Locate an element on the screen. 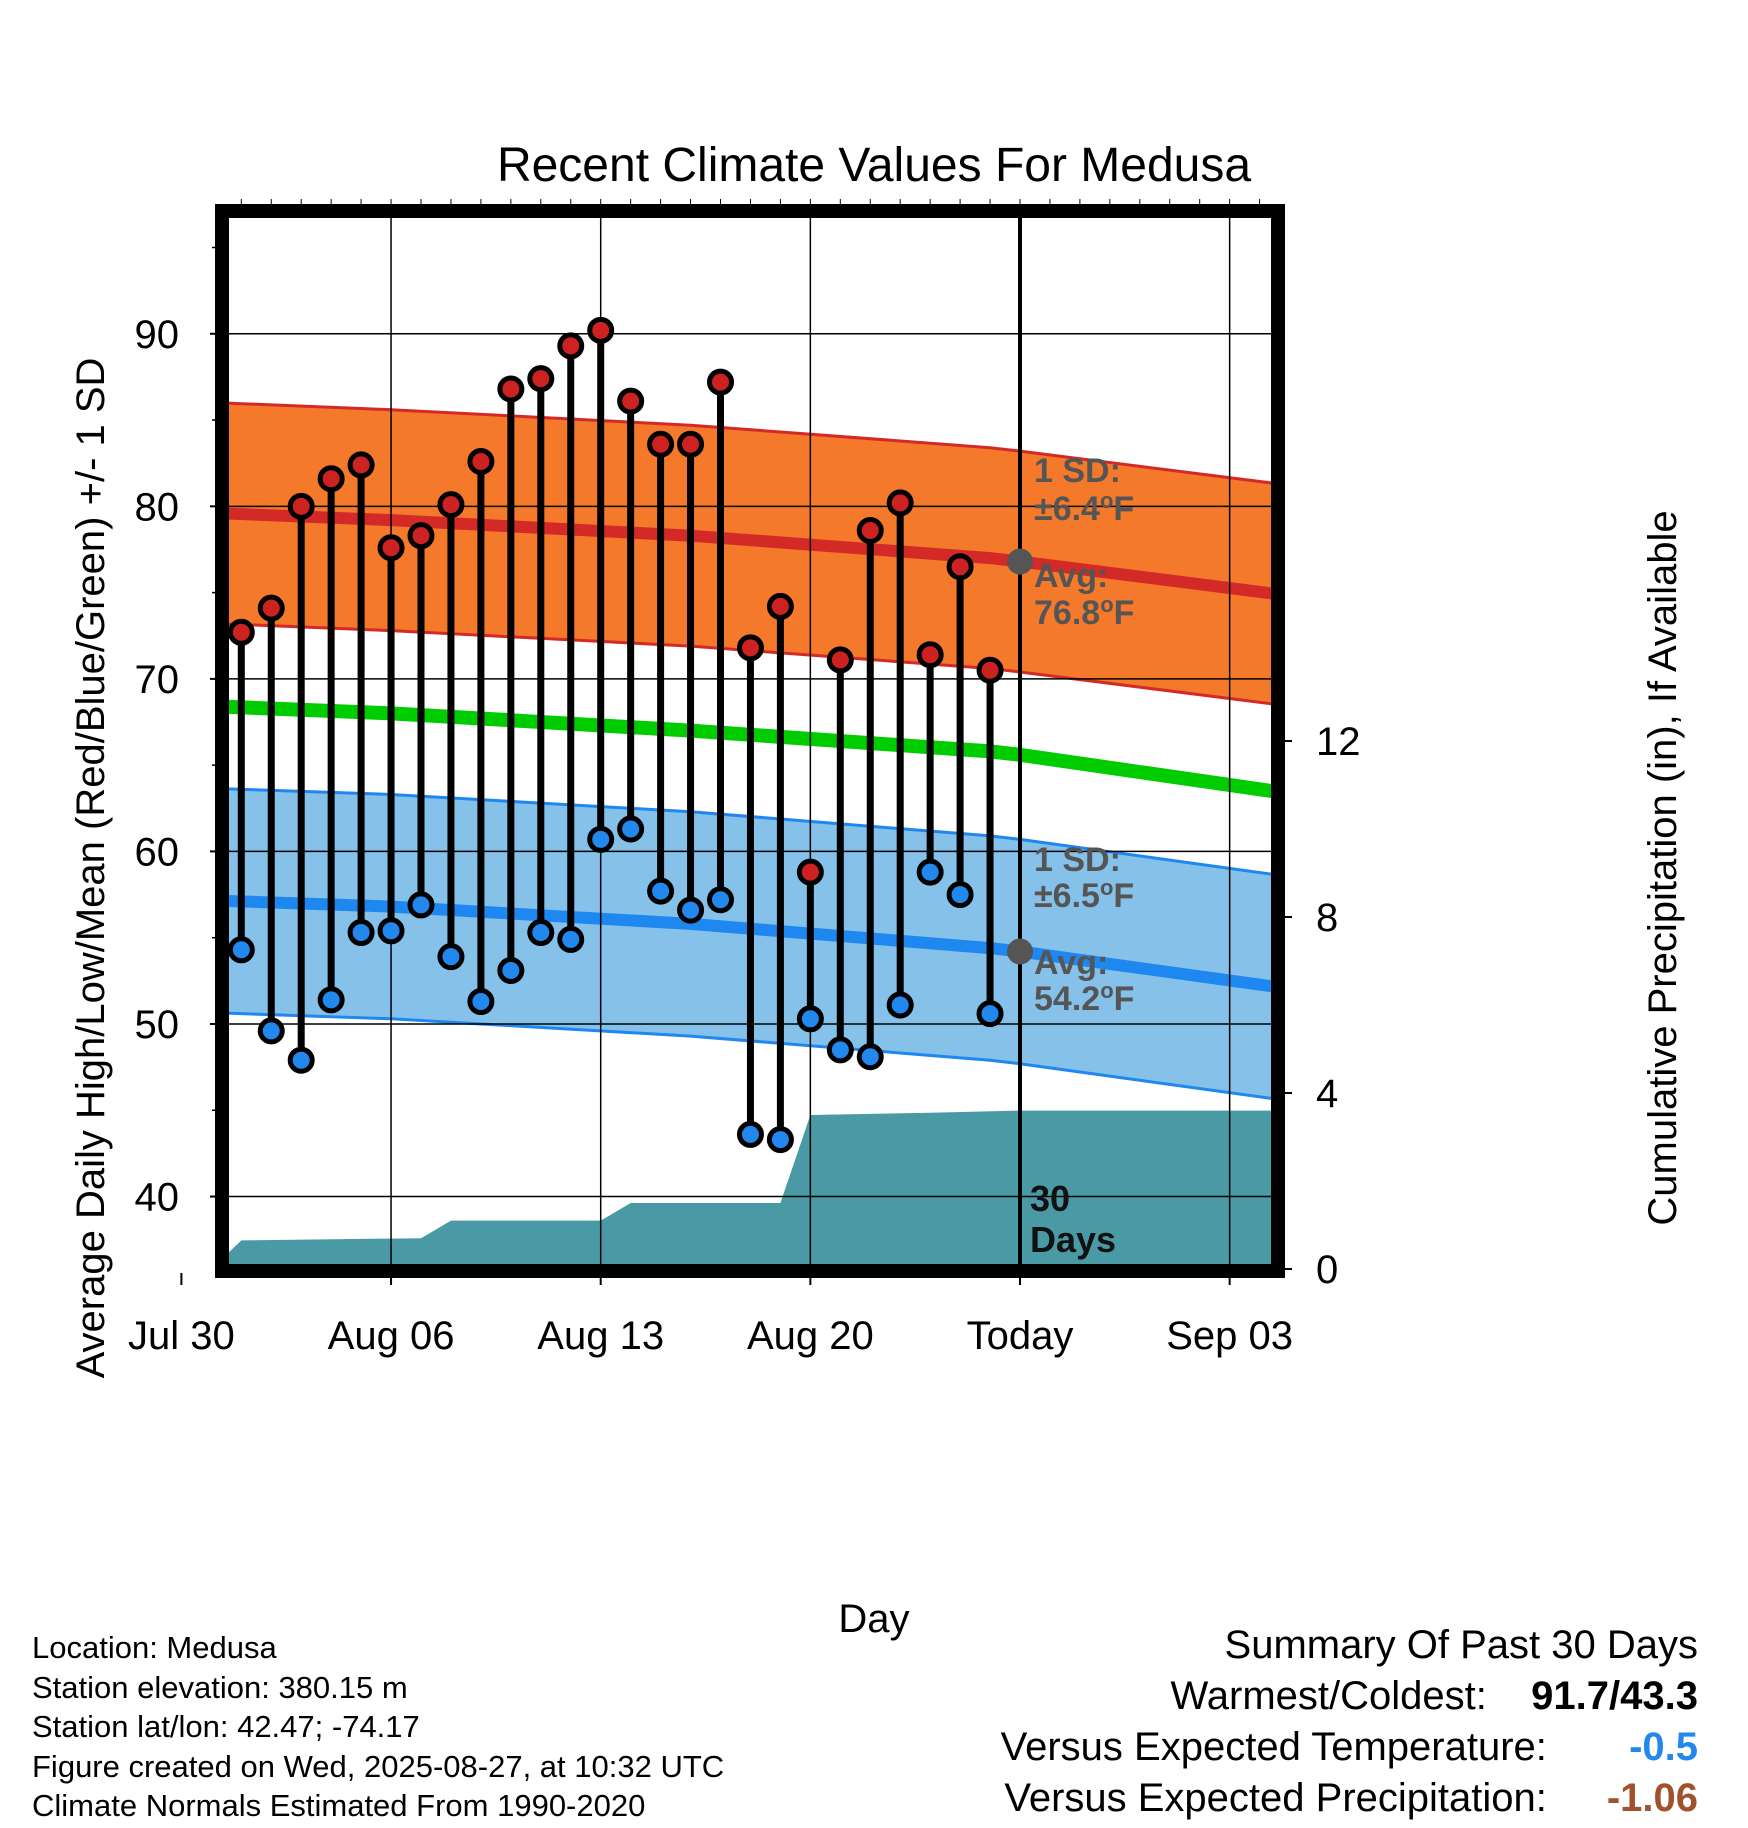 Image resolution: width=1748 pixels, height=1828 pixels. x-tick-label: Sep 03 is located at coordinates (1229, 1336).